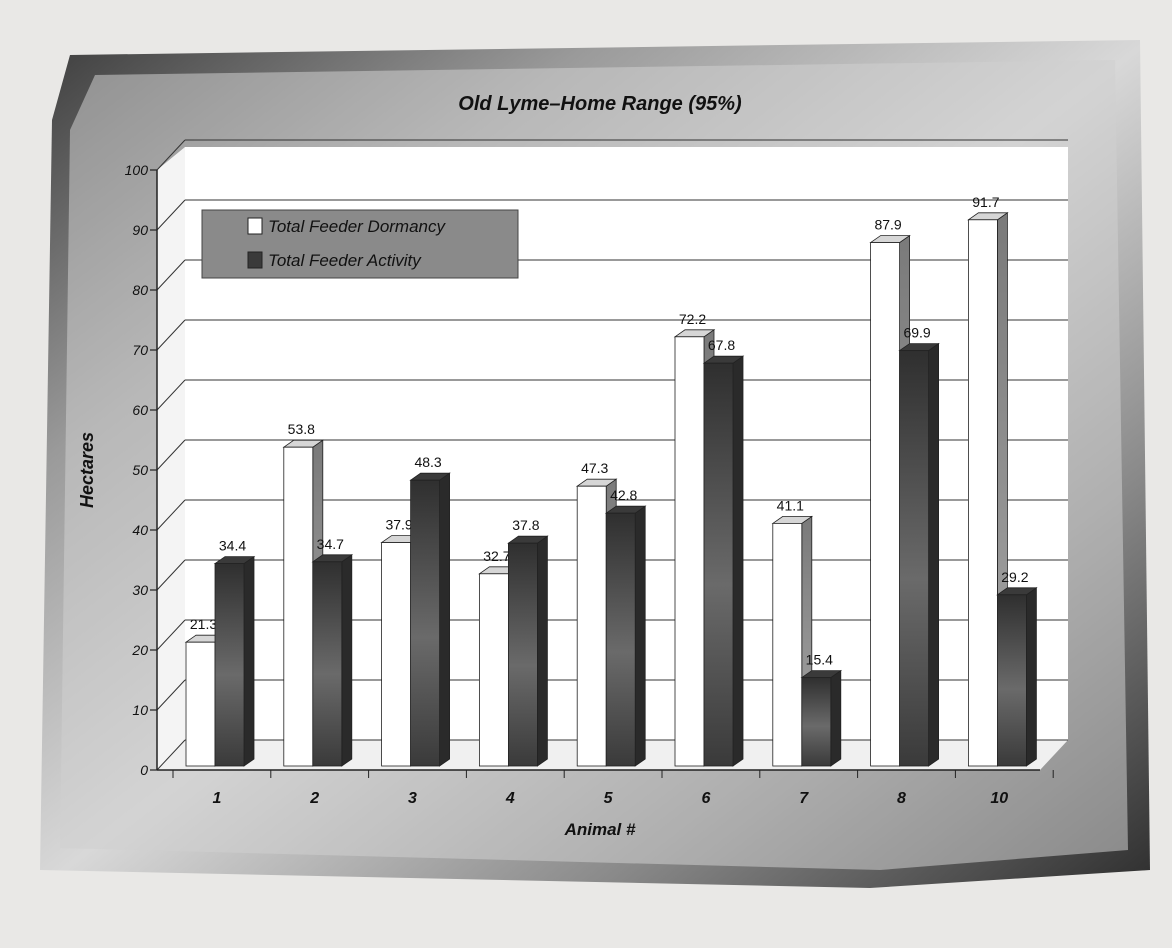 This screenshot has width=1172, height=948. What do you see at coordinates (140, 230) in the screenshot?
I see `y-tick-label: 90` at bounding box center [140, 230].